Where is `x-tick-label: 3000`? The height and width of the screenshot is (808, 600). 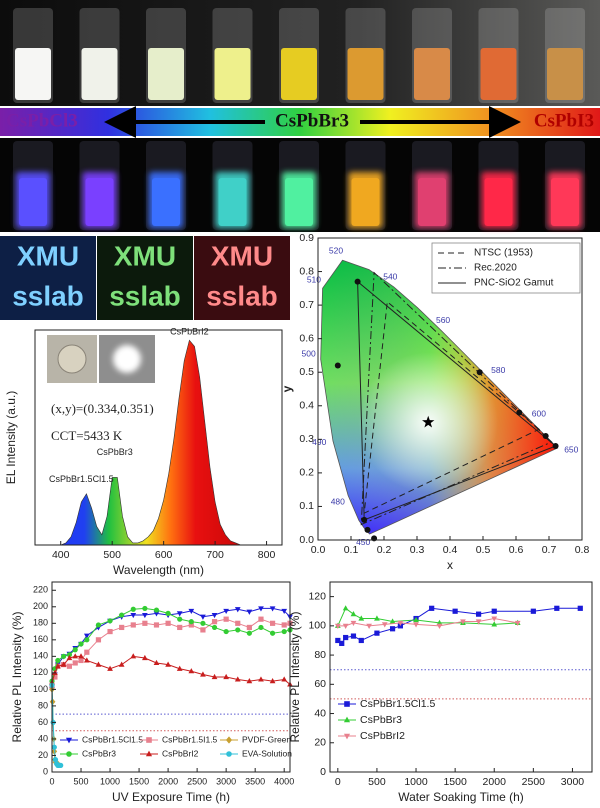
x-tick-label: 3000 is located at coordinates (573, 782).